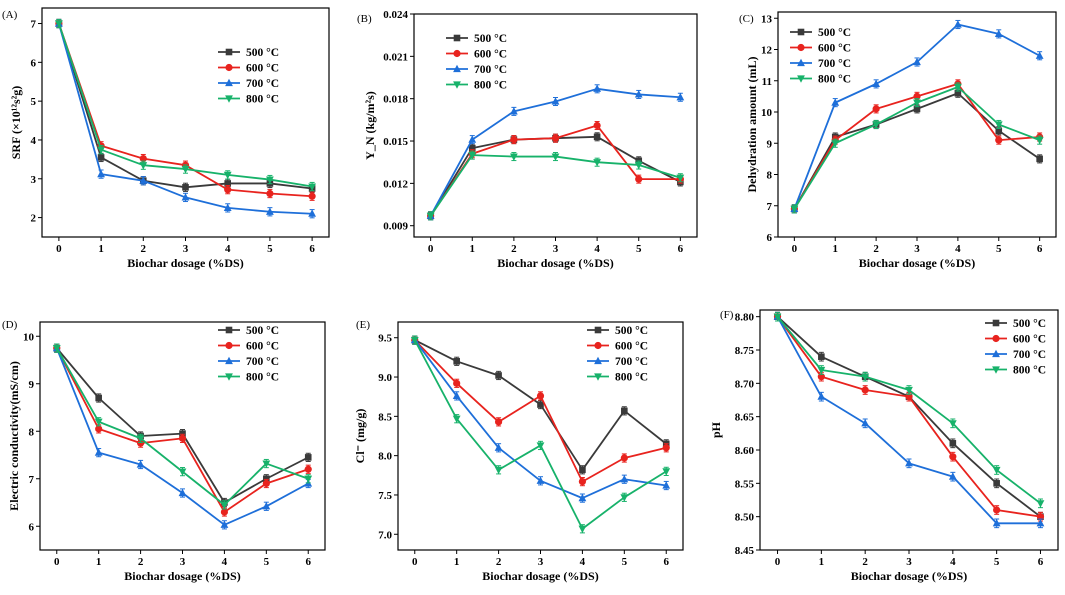 This screenshot has height=595, width=1065. I want to click on series-700c, so click(555, 152).